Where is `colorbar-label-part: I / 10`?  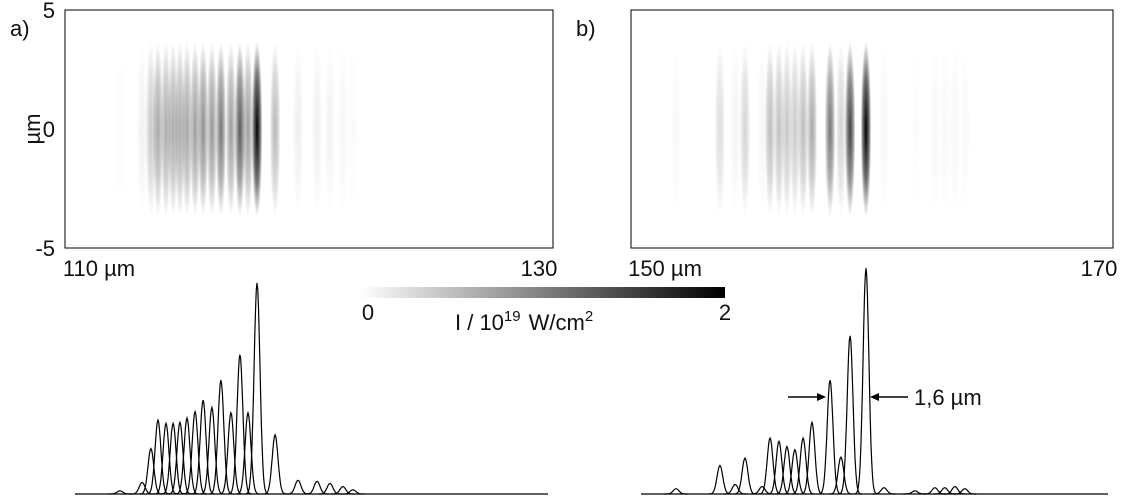 colorbar-label-part: I / 10 is located at coordinates (479, 322).